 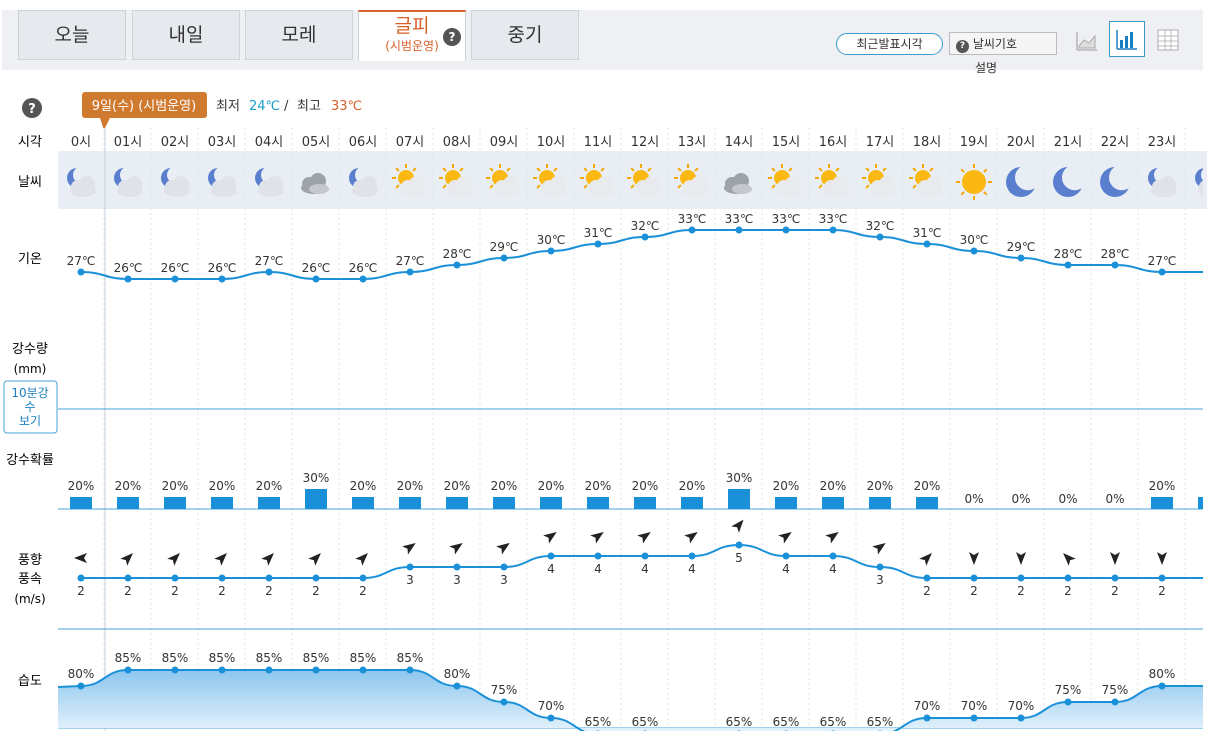 What do you see at coordinates (889, 44) in the screenshot?
I see `recent-release-button: 최근발표시각` at bounding box center [889, 44].